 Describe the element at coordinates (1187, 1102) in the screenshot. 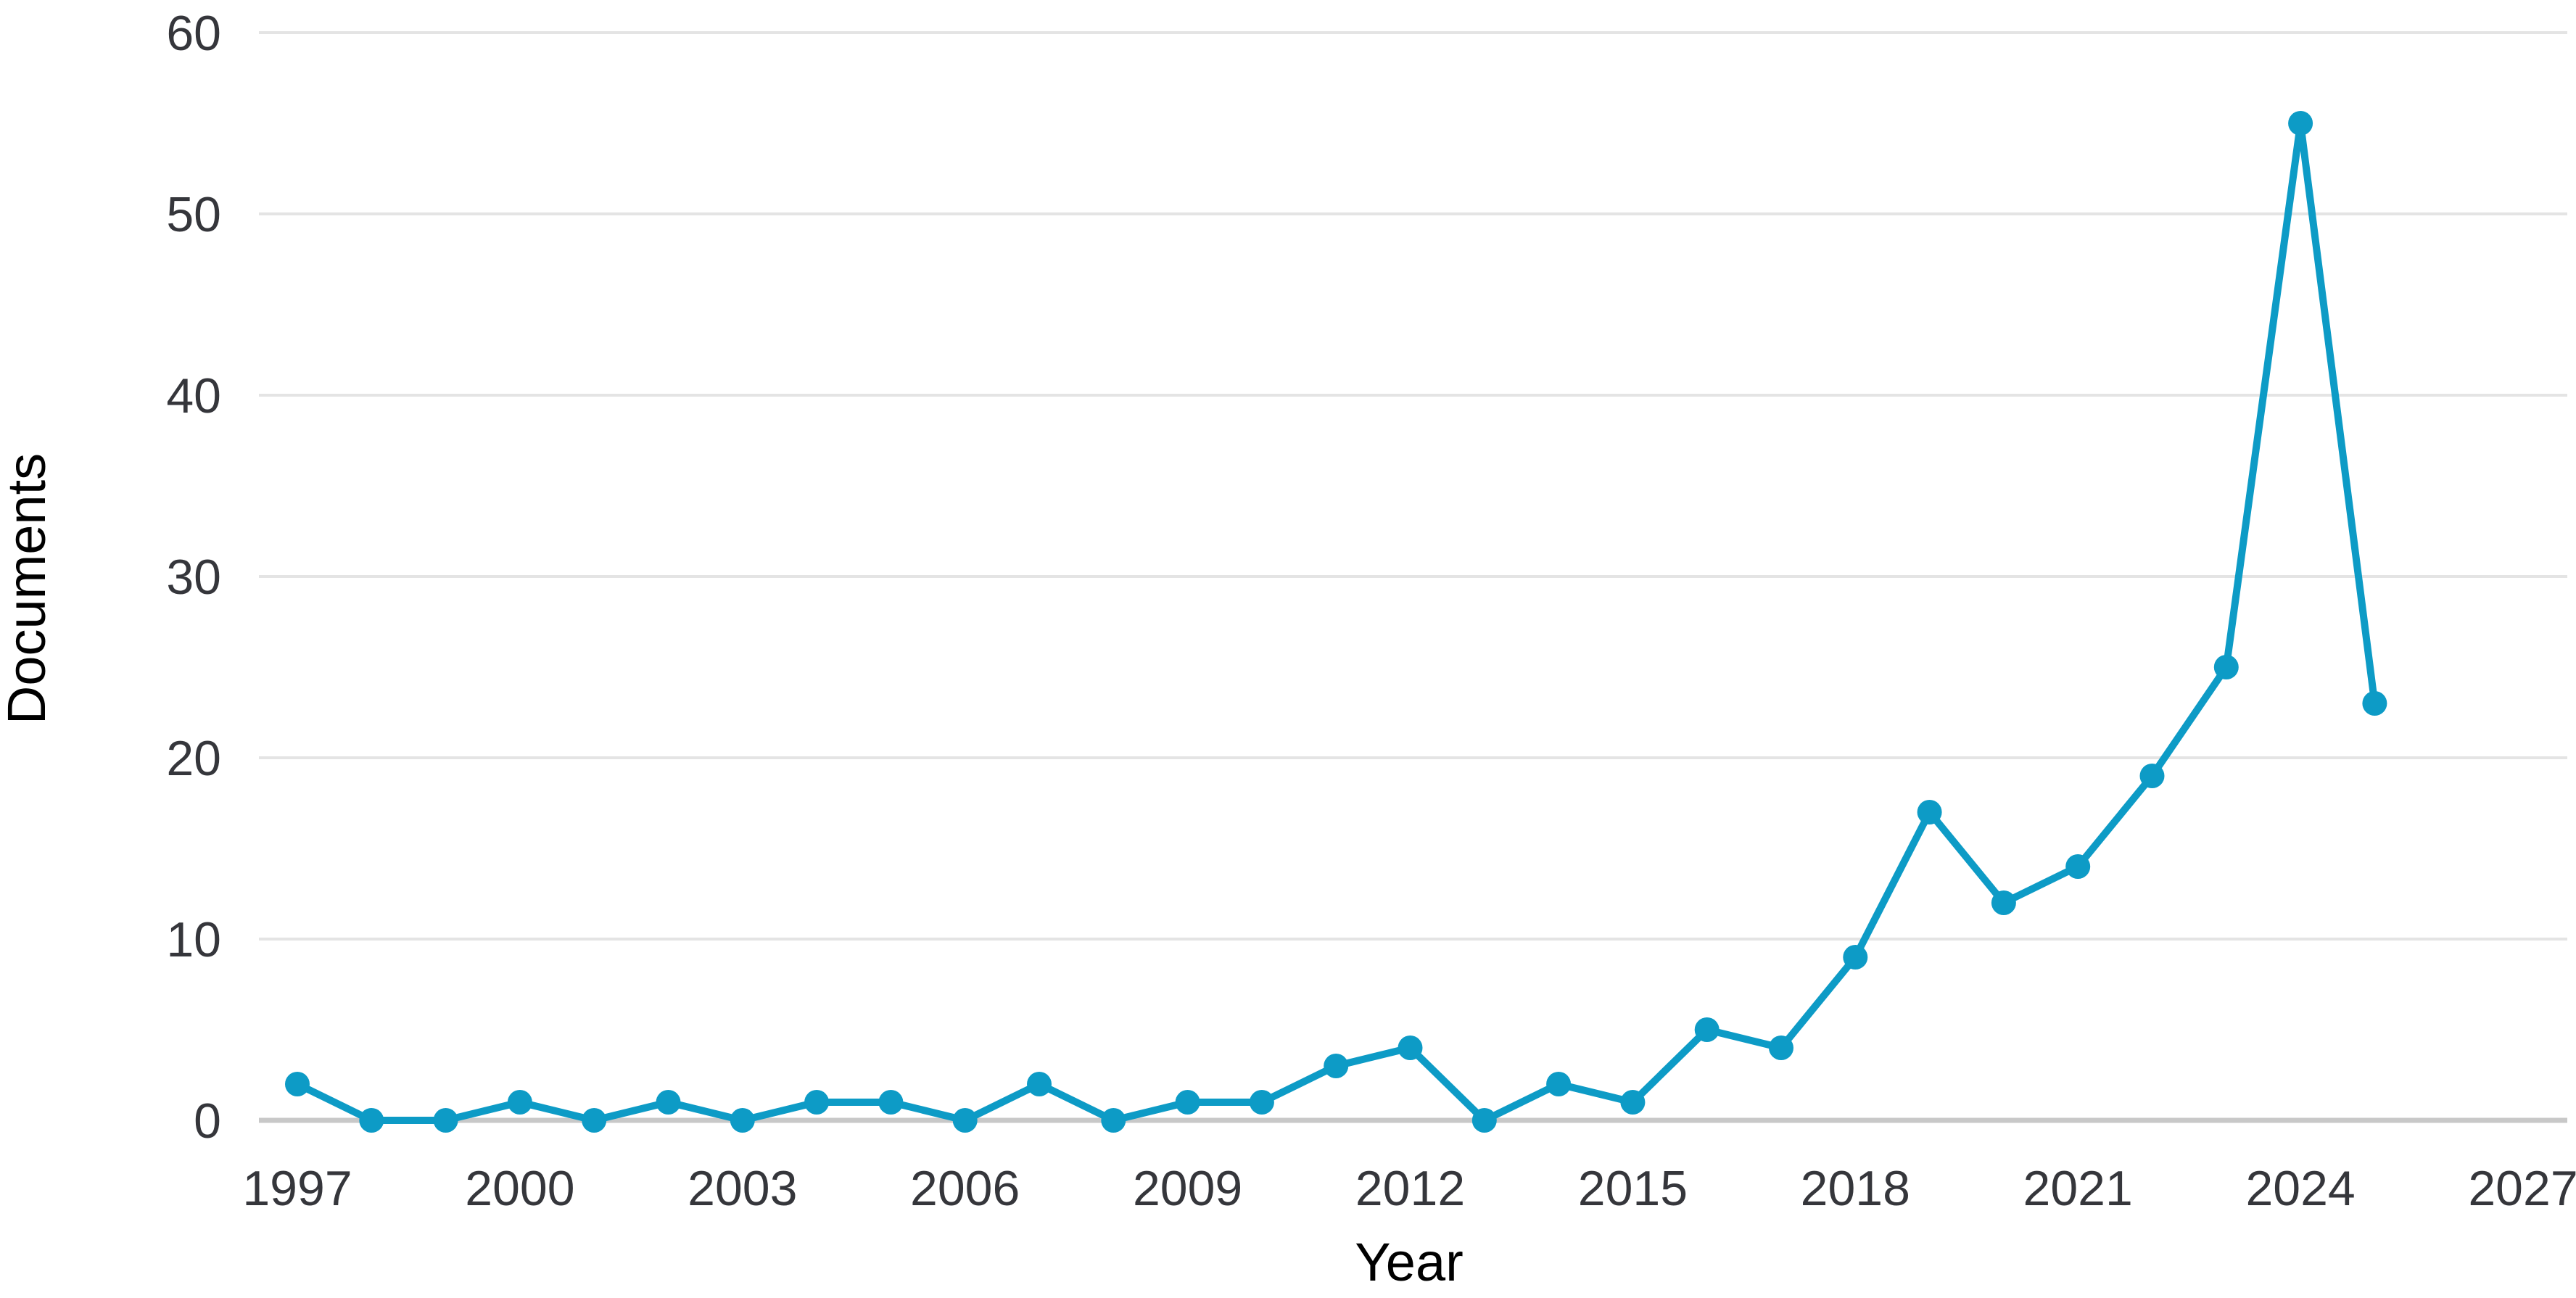

I see `data-point-2009` at that location.